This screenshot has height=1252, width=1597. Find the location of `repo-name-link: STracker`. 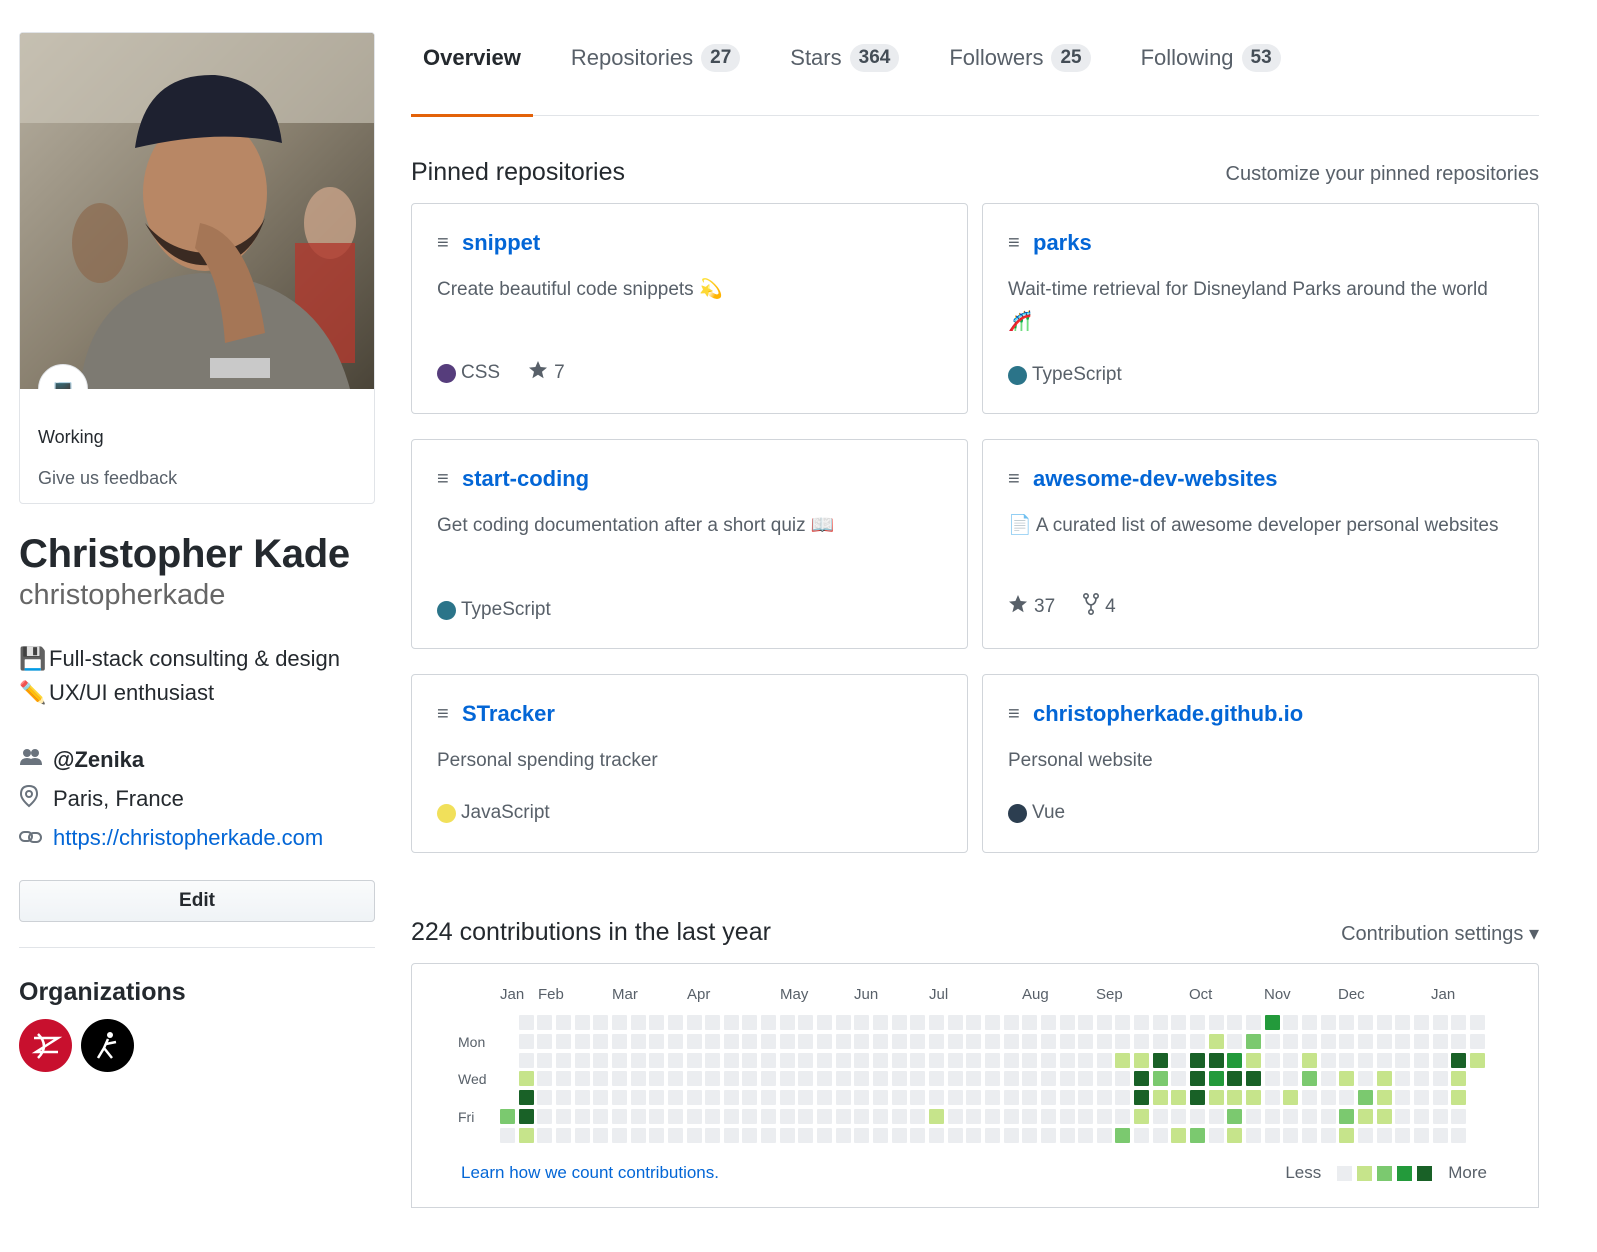

repo-name-link: STracker is located at coordinates (508, 713).